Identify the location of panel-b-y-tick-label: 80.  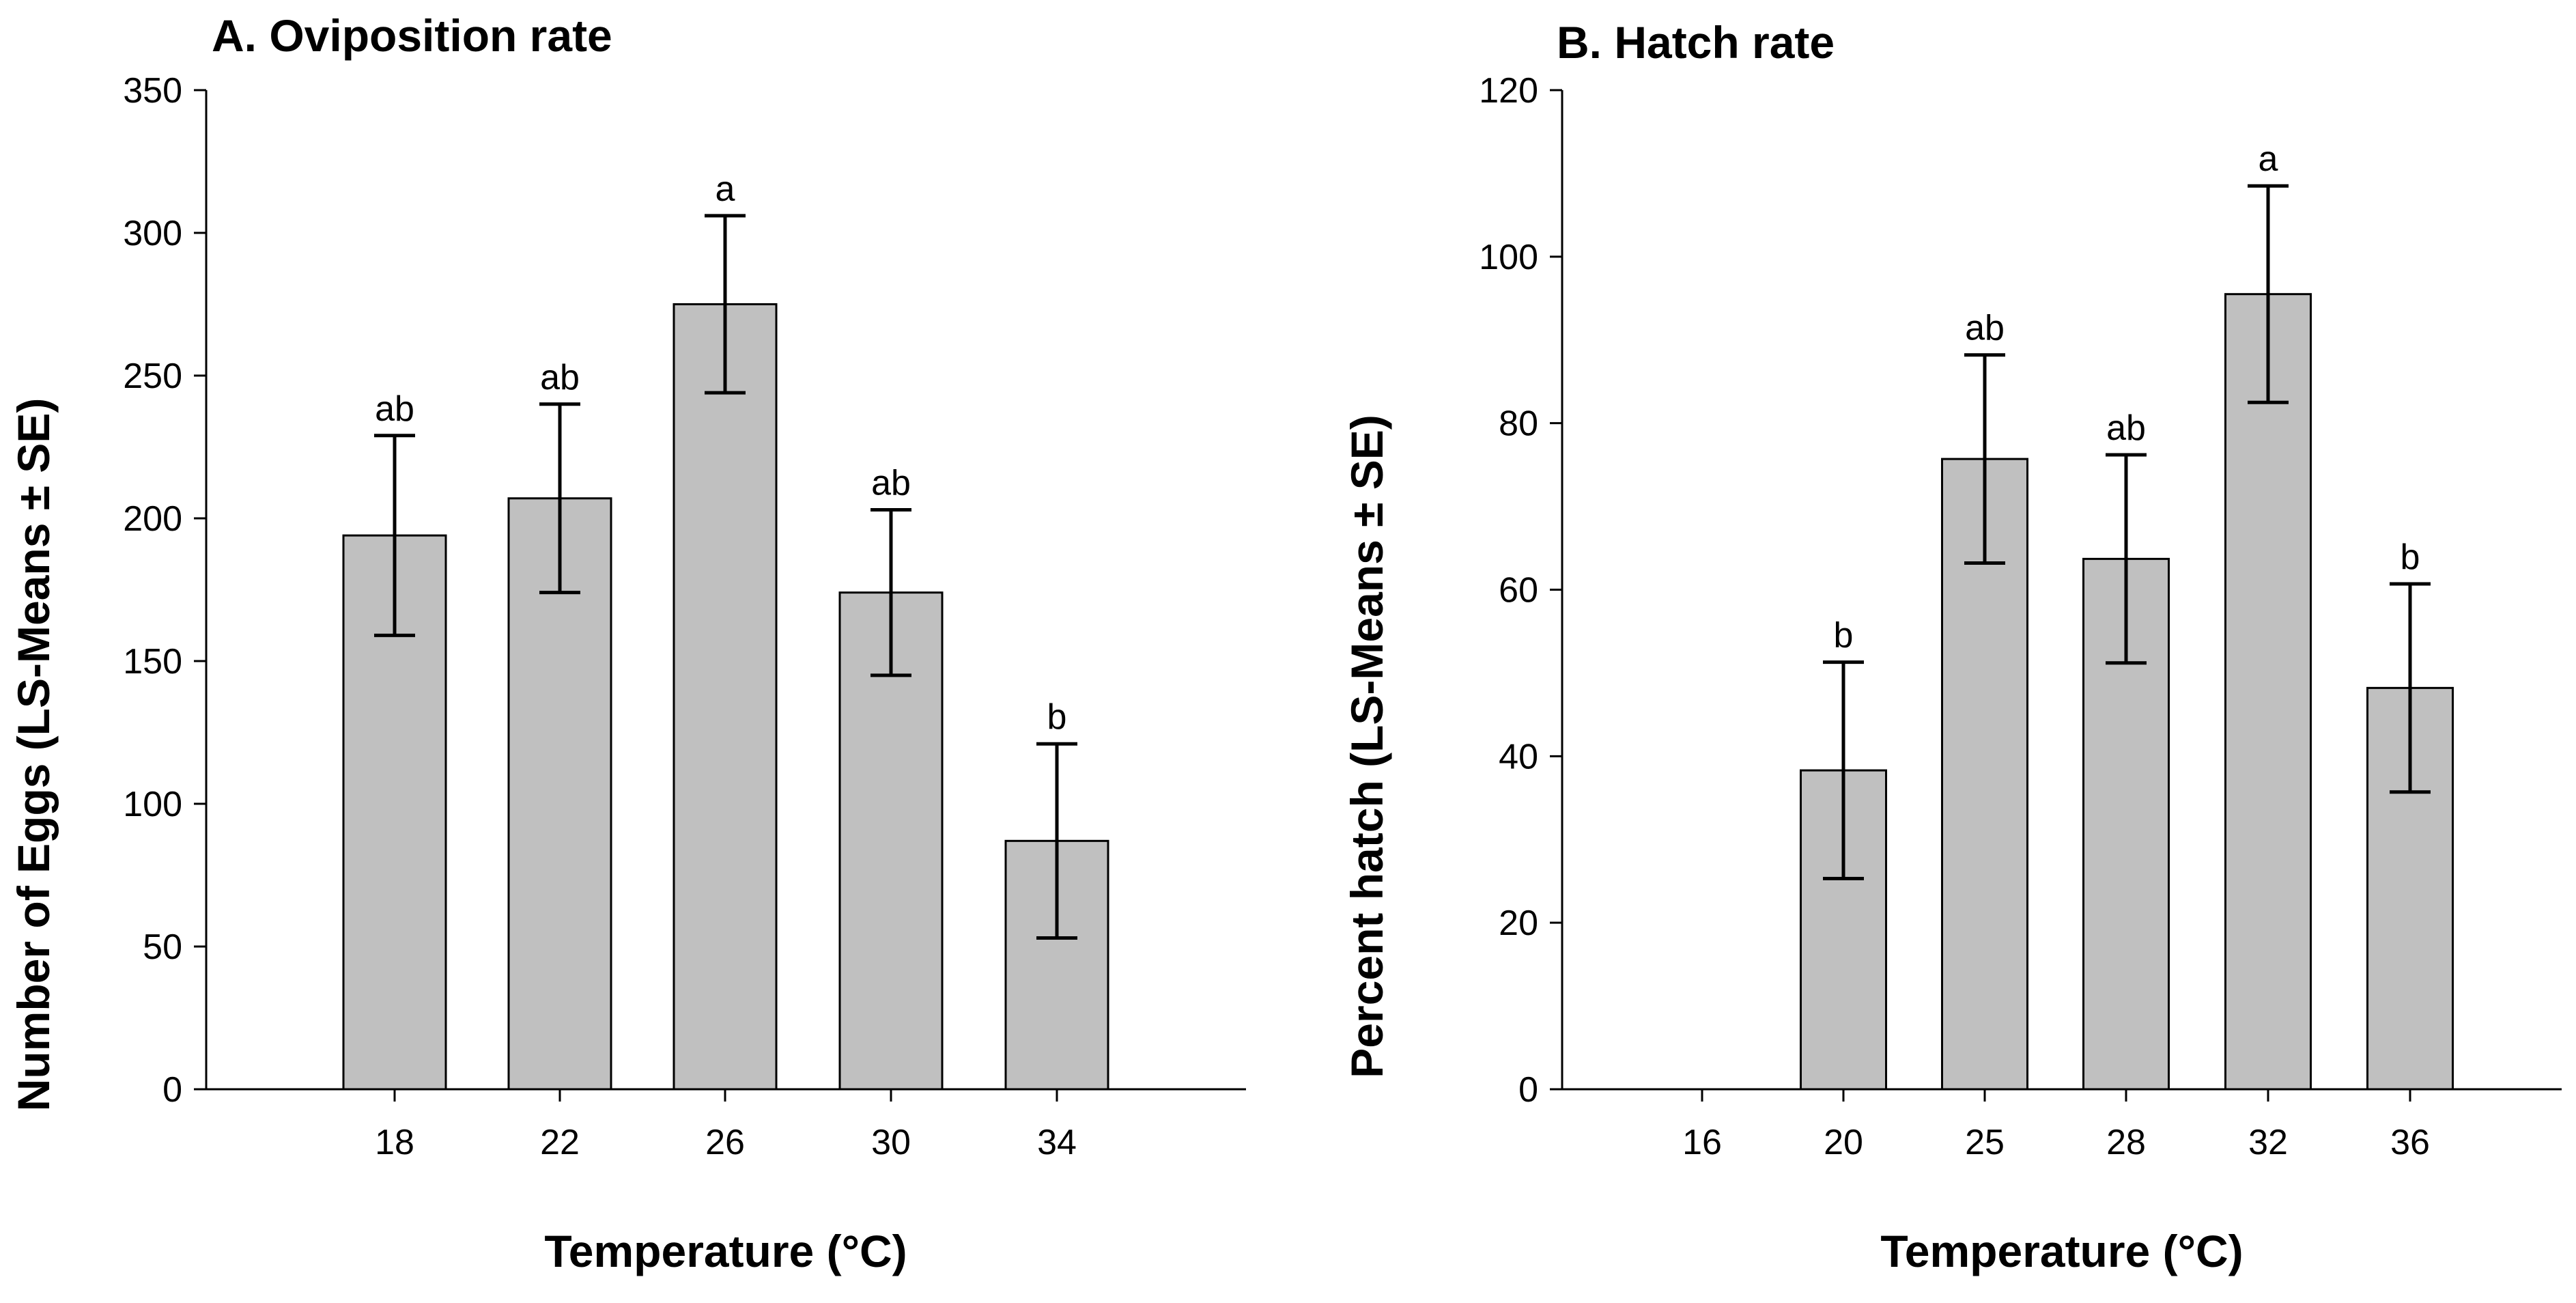
(1519, 424).